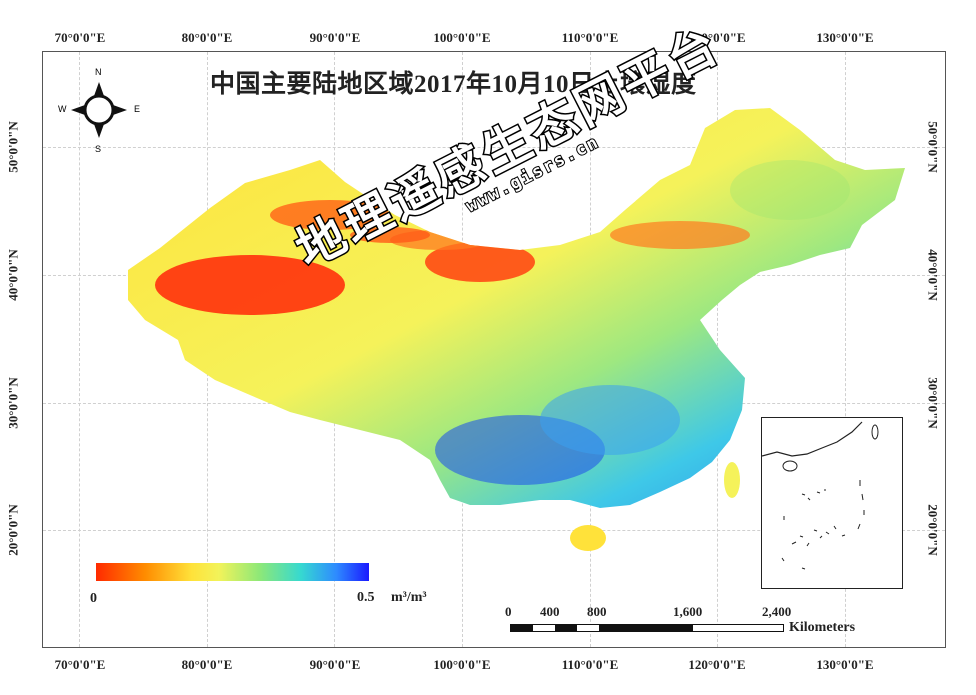 The width and height of the screenshot is (976, 695). What do you see at coordinates (462, 664) in the screenshot?
I see `longitude-label-bottom: 100°0'0"E` at bounding box center [462, 664].